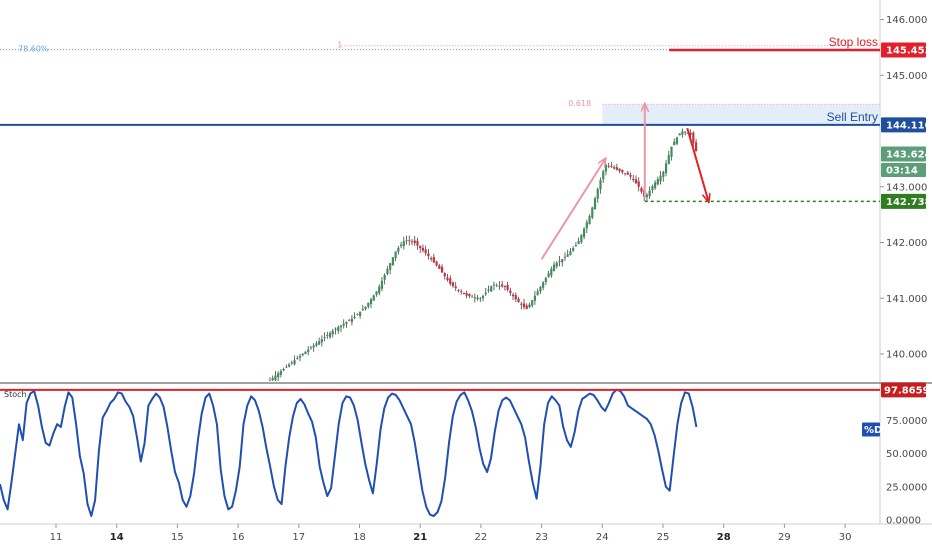 This screenshot has width=932, height=550. I want to click on stoch-tick-label: 50.0000, so click(906, 454).